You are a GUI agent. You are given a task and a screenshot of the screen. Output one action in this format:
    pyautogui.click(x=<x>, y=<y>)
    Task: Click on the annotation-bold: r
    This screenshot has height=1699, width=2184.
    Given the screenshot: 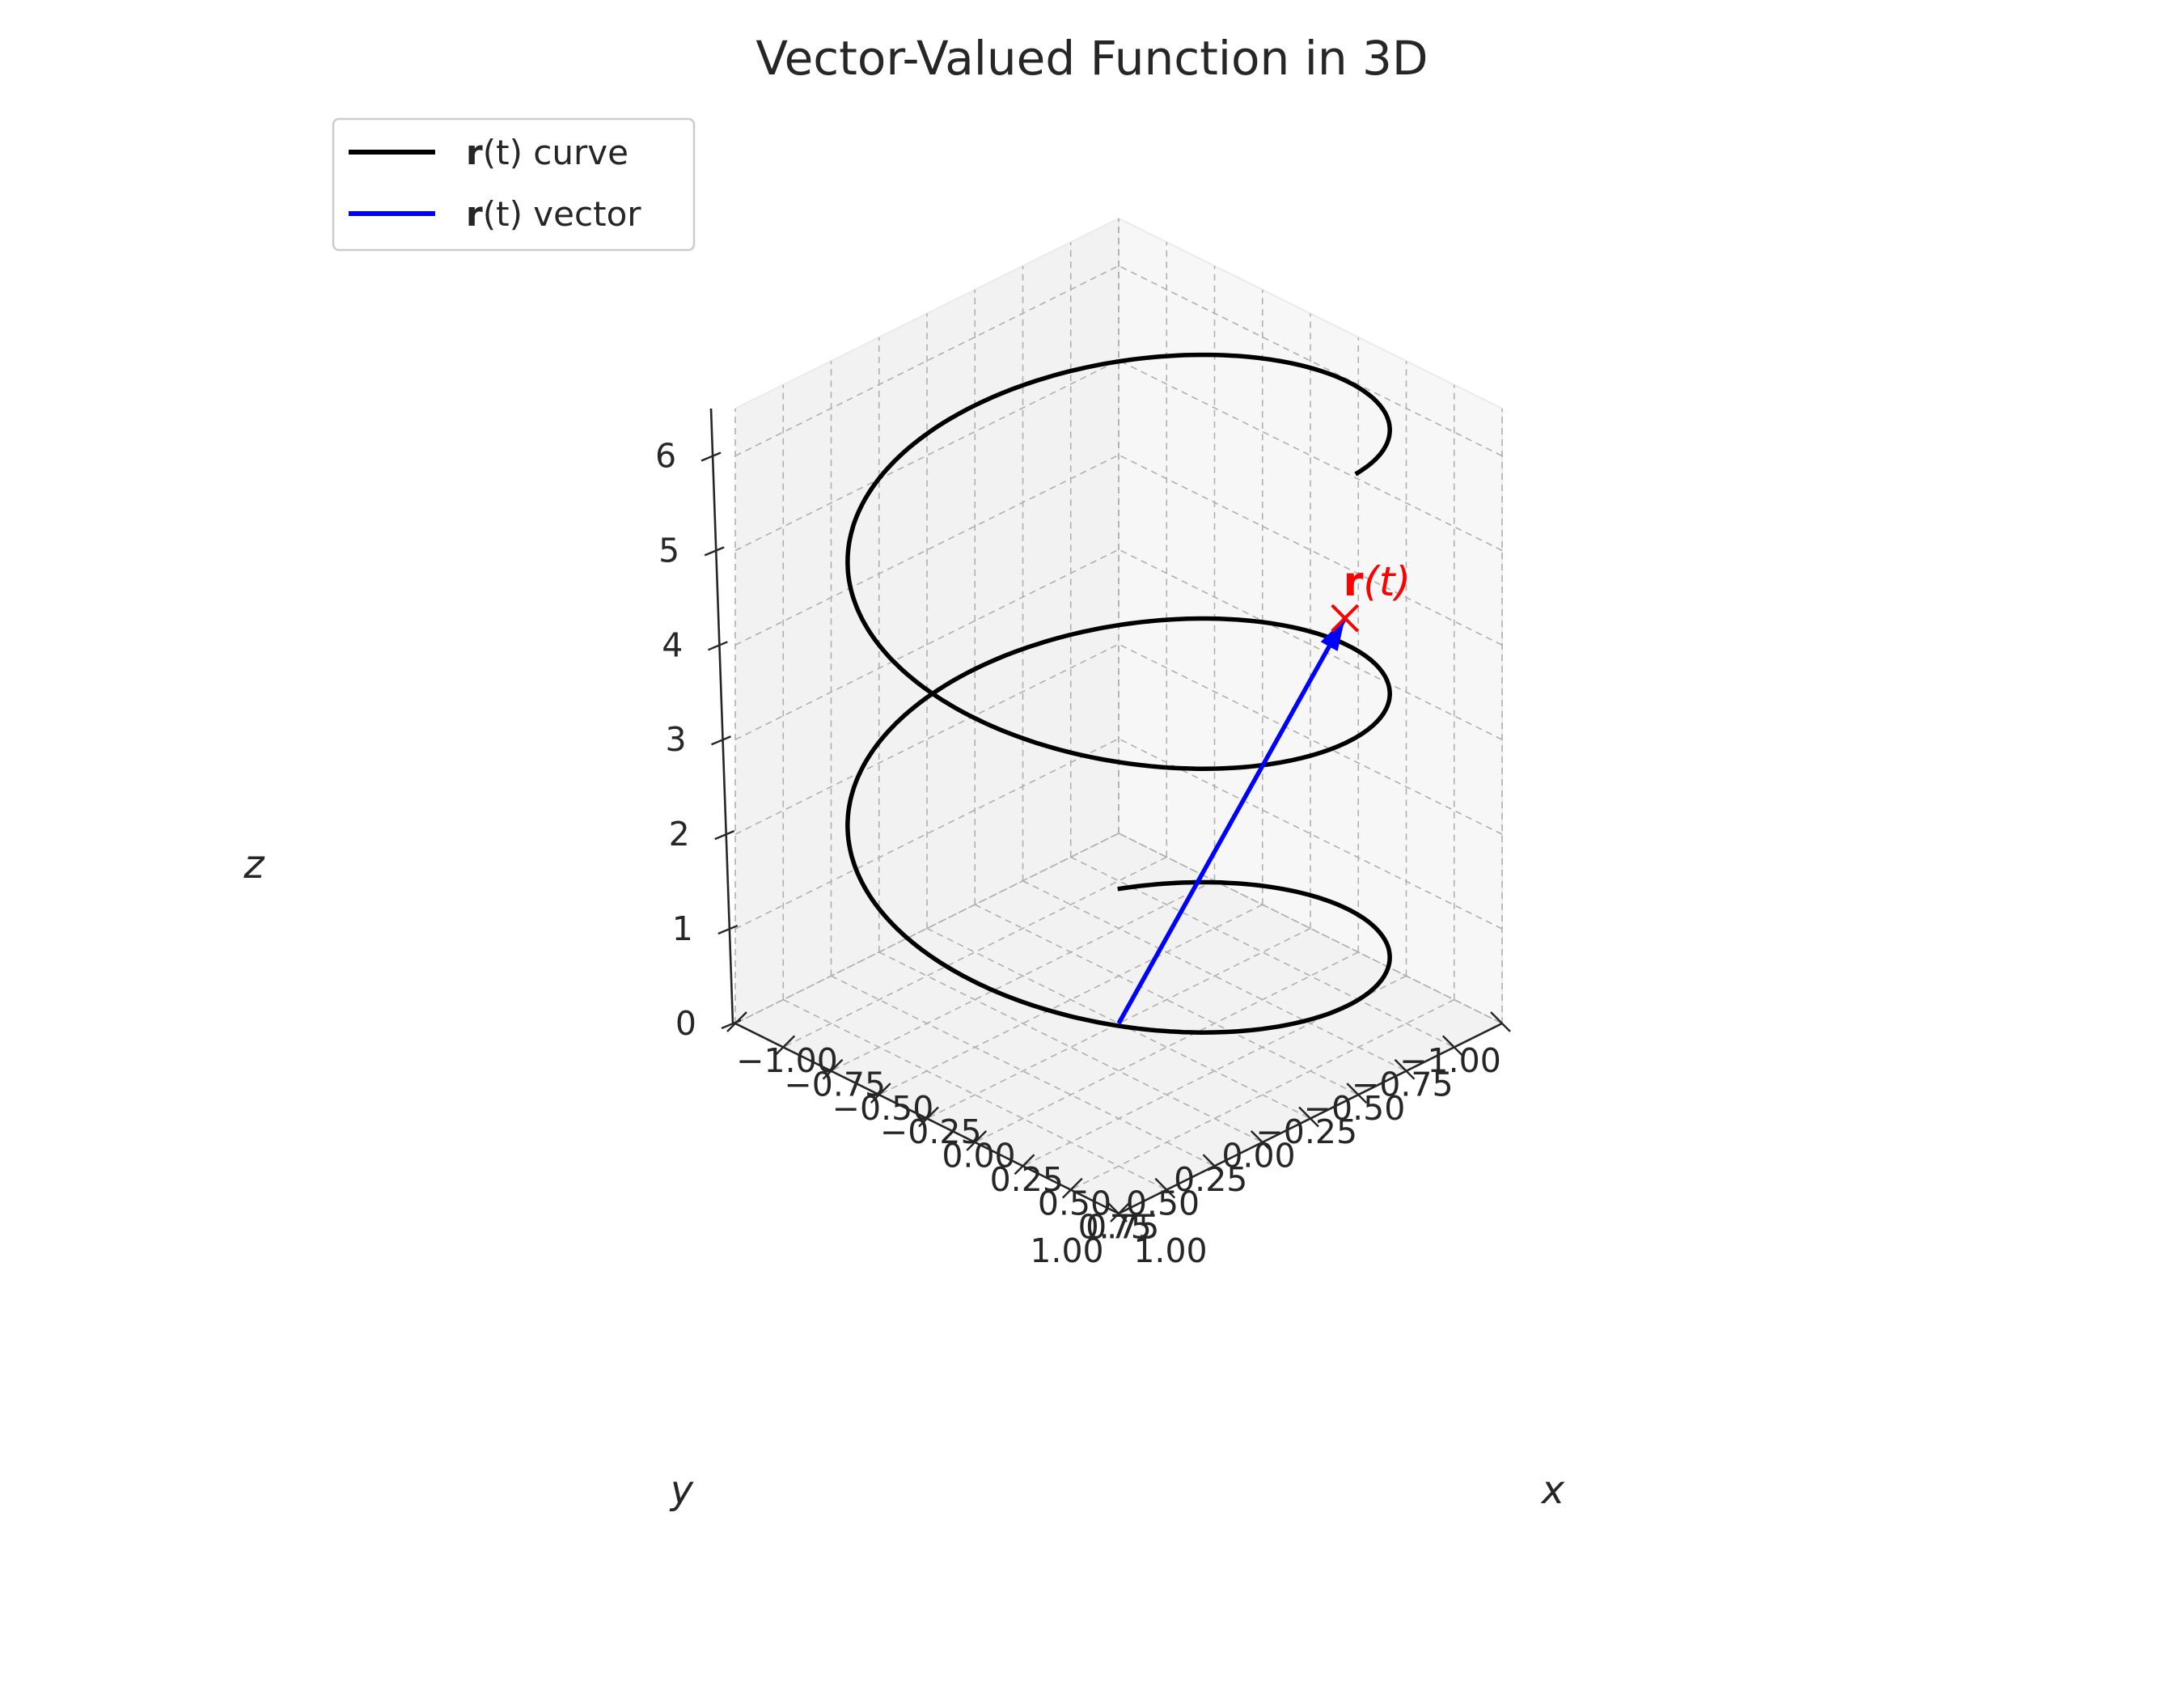 What is the action you would take?
    pyautogui.click(x=1354, y=581)
    